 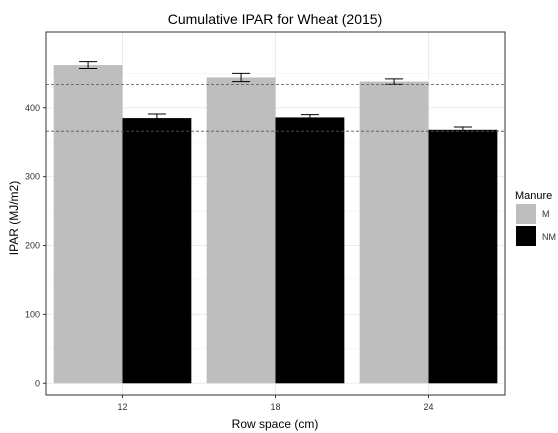 What do you see at coordinates (14, 218) in the screenshot?
I see `y-axis-title: IPAR (MJ/m2)` at bounding box center [14, 218].